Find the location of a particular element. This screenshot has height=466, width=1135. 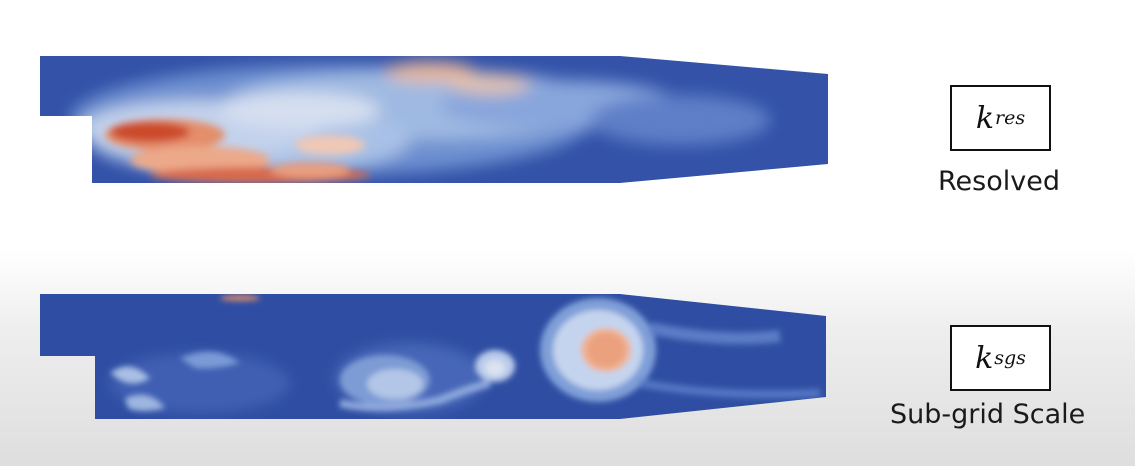

k-res-symbol-box: k res is located at coordinates (1000, 118).